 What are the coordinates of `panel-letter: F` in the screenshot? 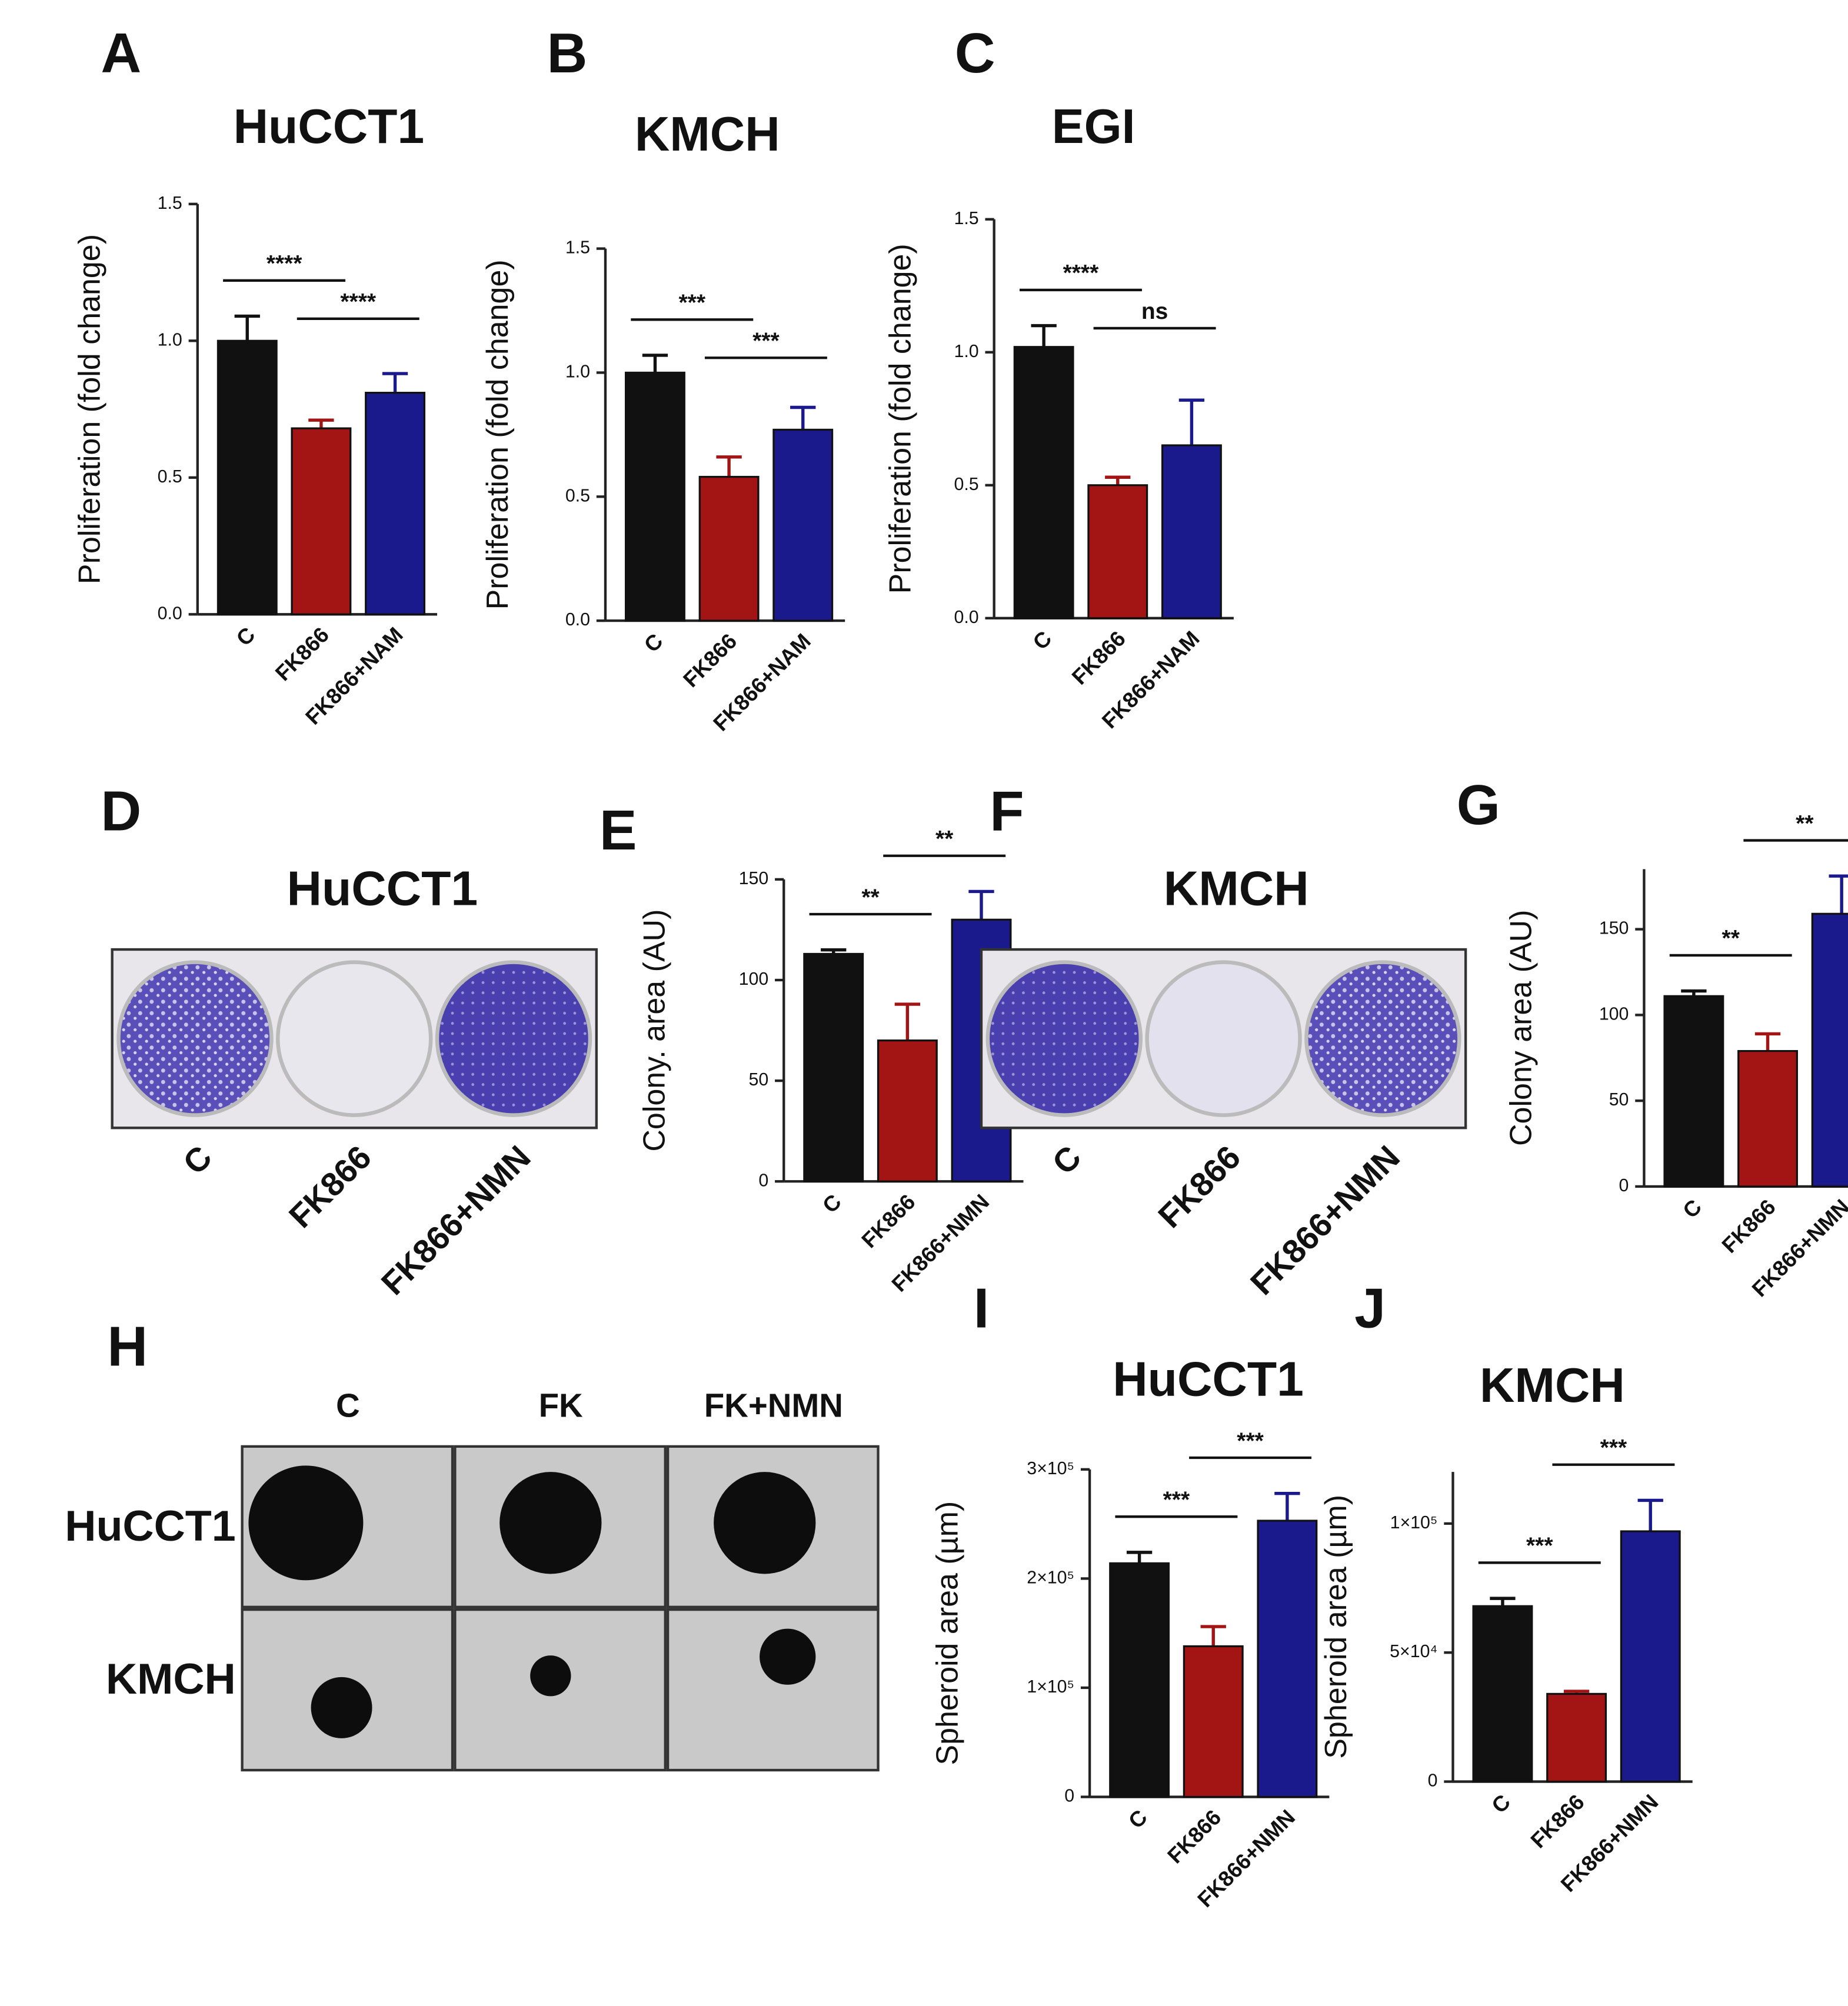 It's located at (1007, 812).